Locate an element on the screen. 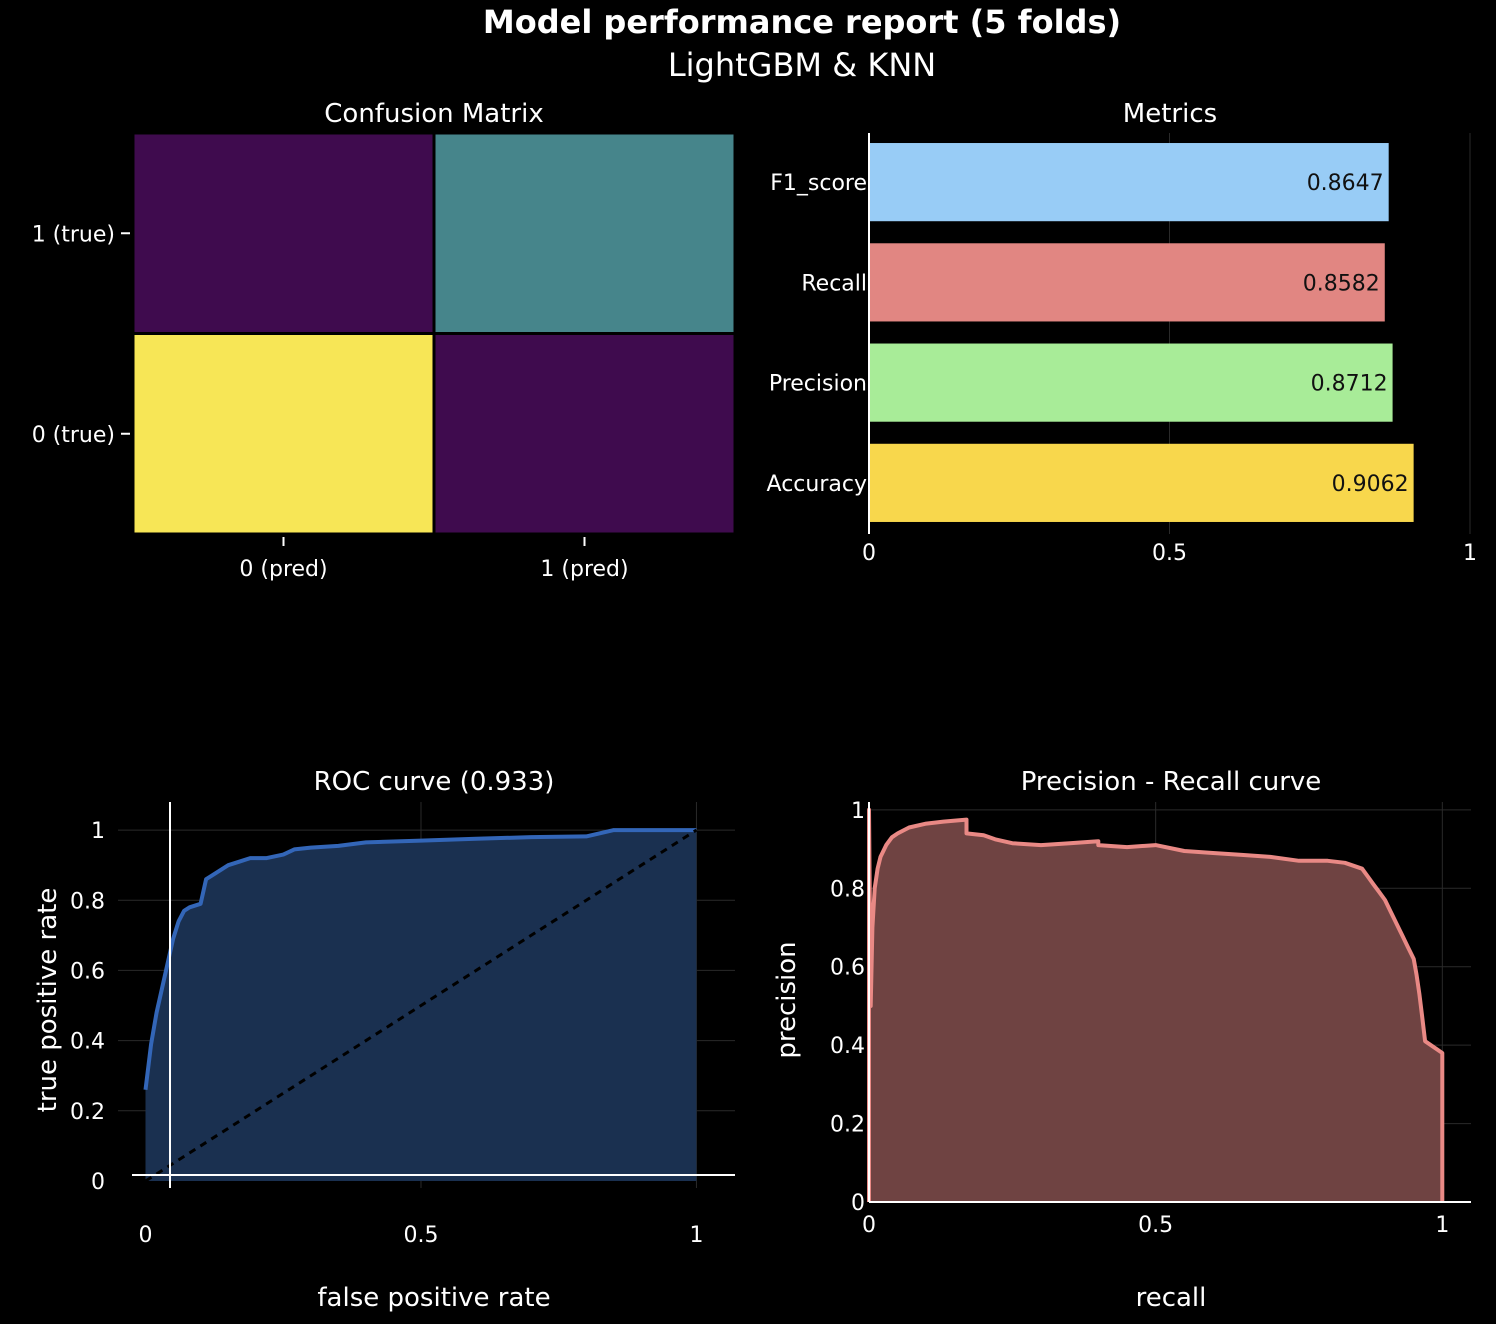 The image size is (1496, 1324). metric-category-label: Recall is located at coordinates (834, 283).